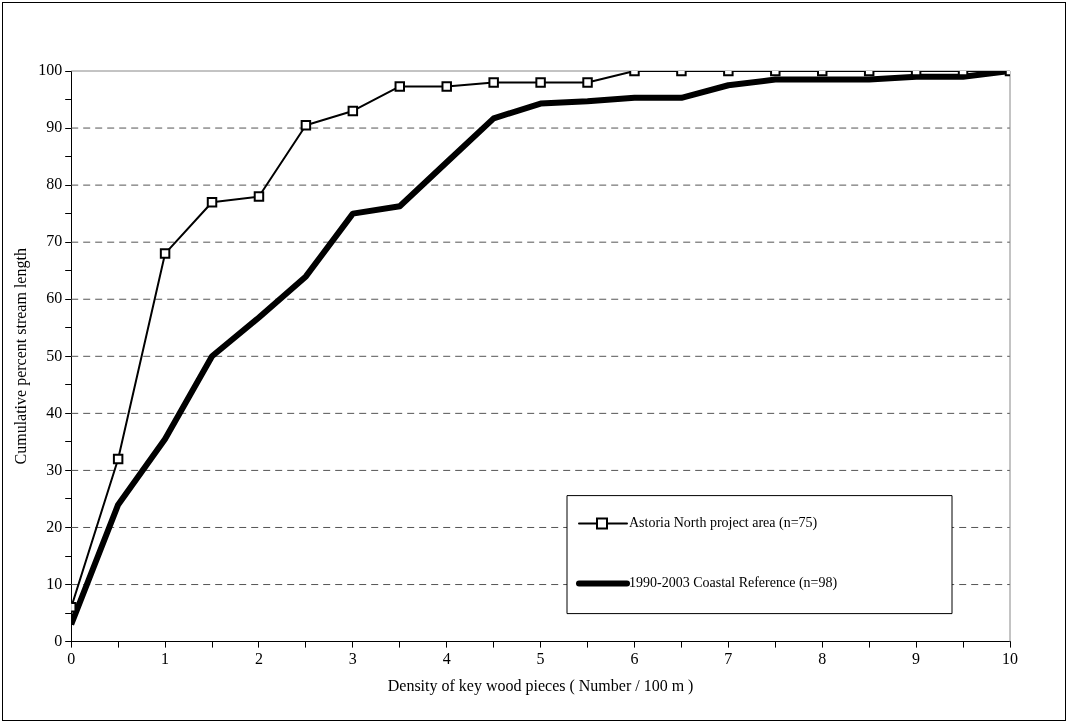 This screenshot has height=725, width=1070. What do you see at coordinates (634, 659) in the screenshot?
I see `x-tick-label: 6` at bounding box center [634, 659].